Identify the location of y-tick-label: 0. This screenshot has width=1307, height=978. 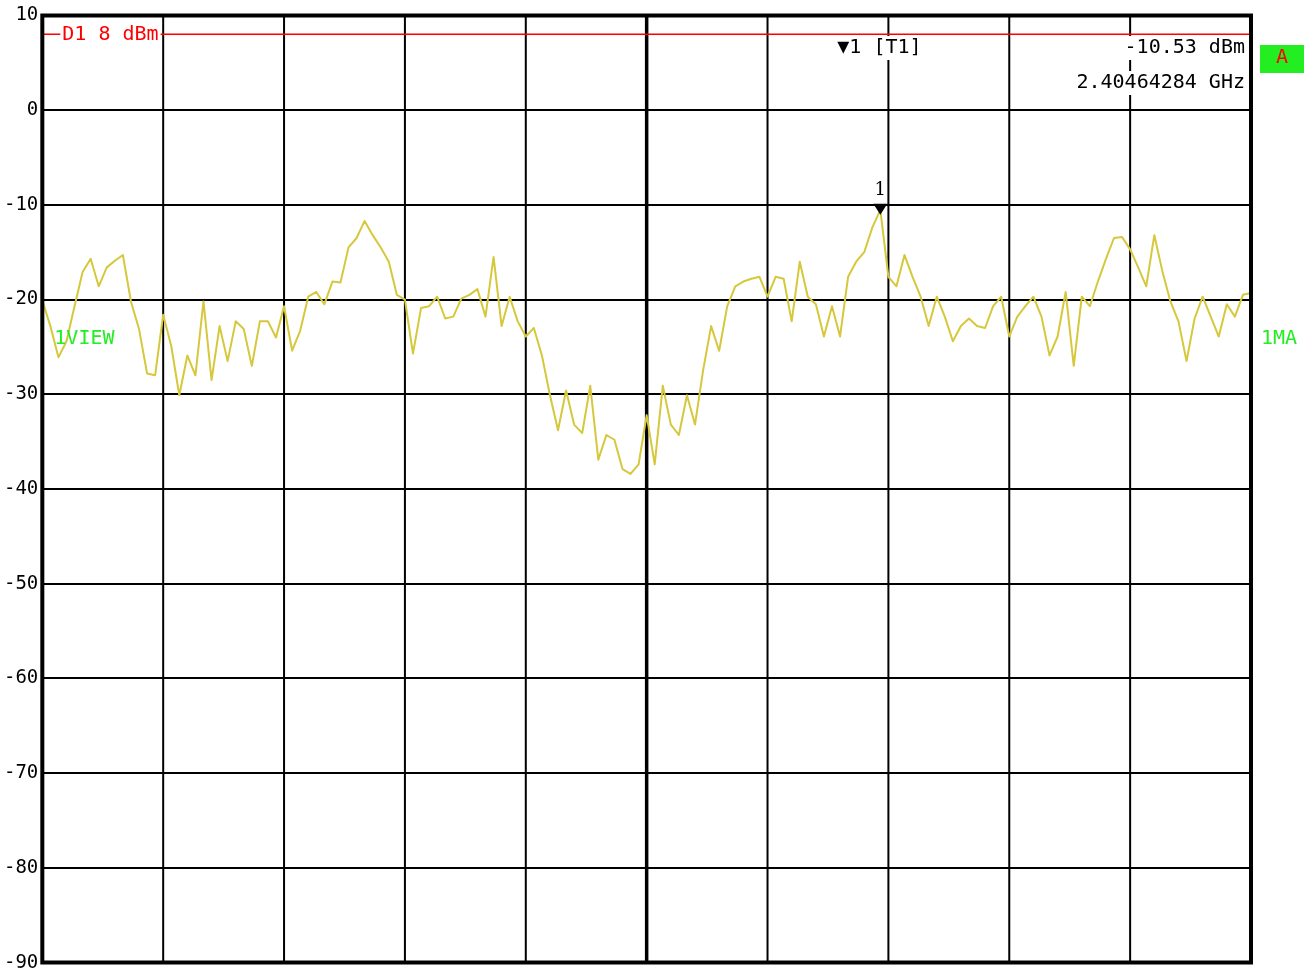
(32, 108).